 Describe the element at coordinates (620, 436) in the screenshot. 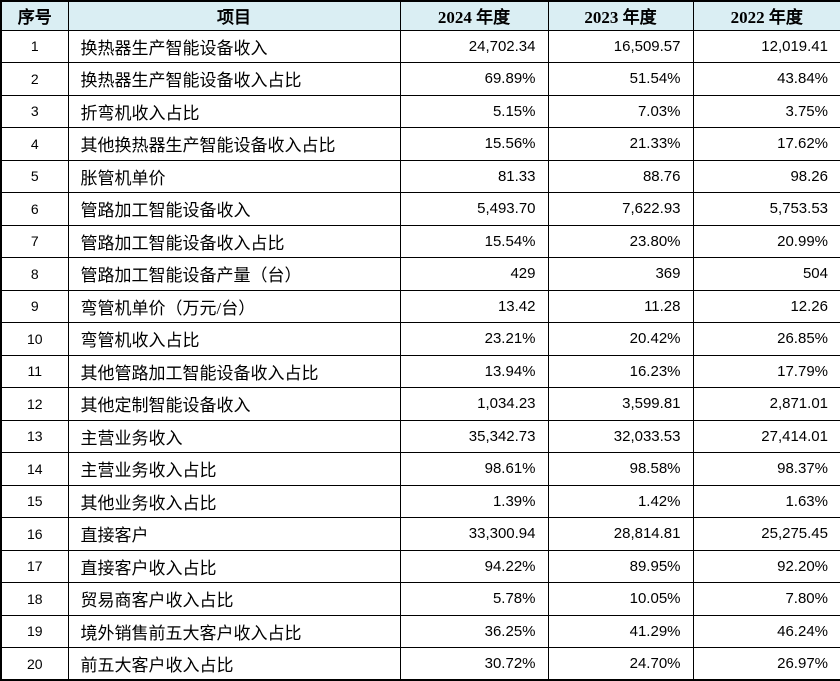

I see `value-2023-cell: 32,033.53` at that location.